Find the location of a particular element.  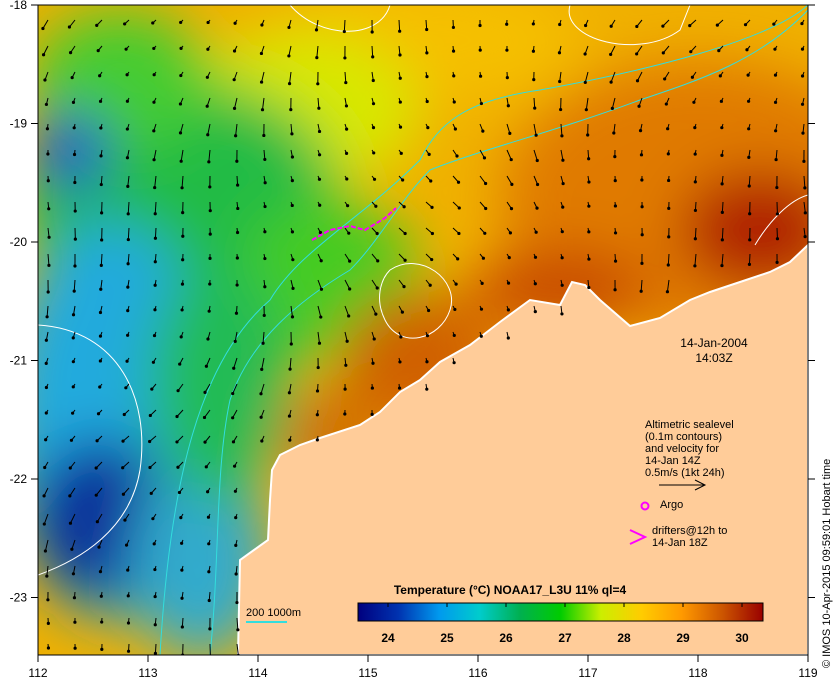

lat-tick-label: -18 is located at coordinates (19, 6).